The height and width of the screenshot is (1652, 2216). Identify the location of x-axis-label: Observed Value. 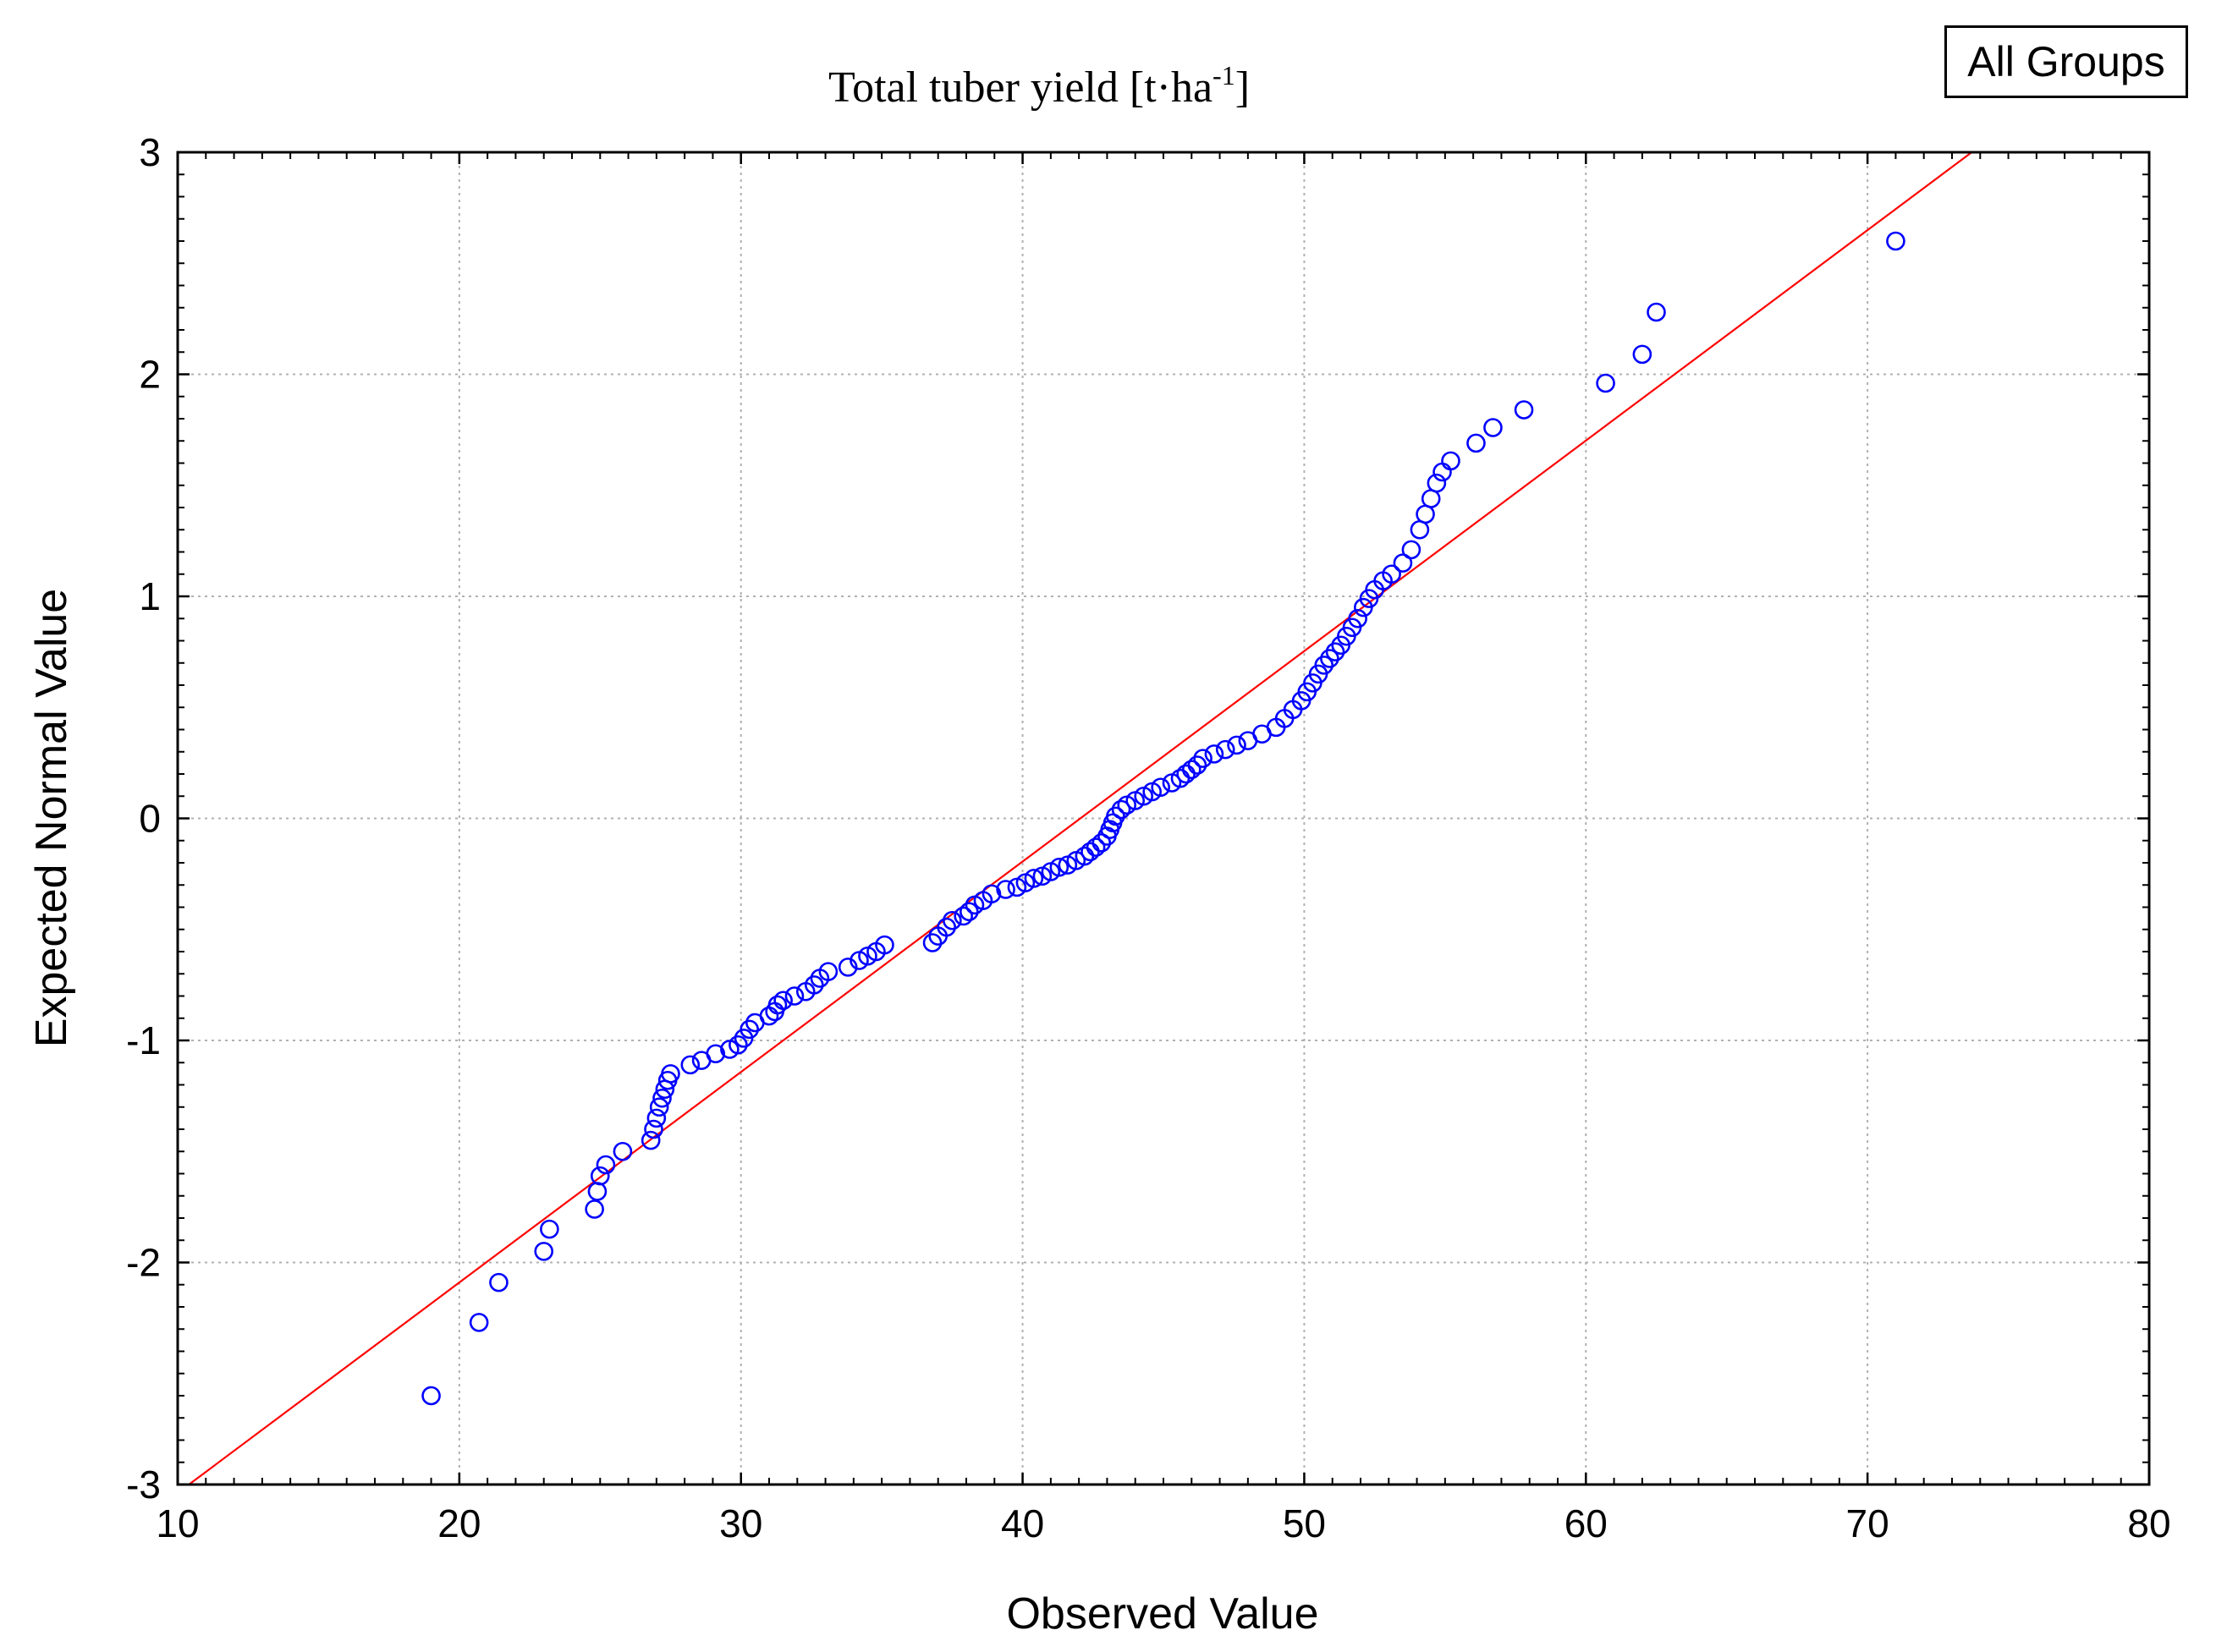
(1162, 1613).